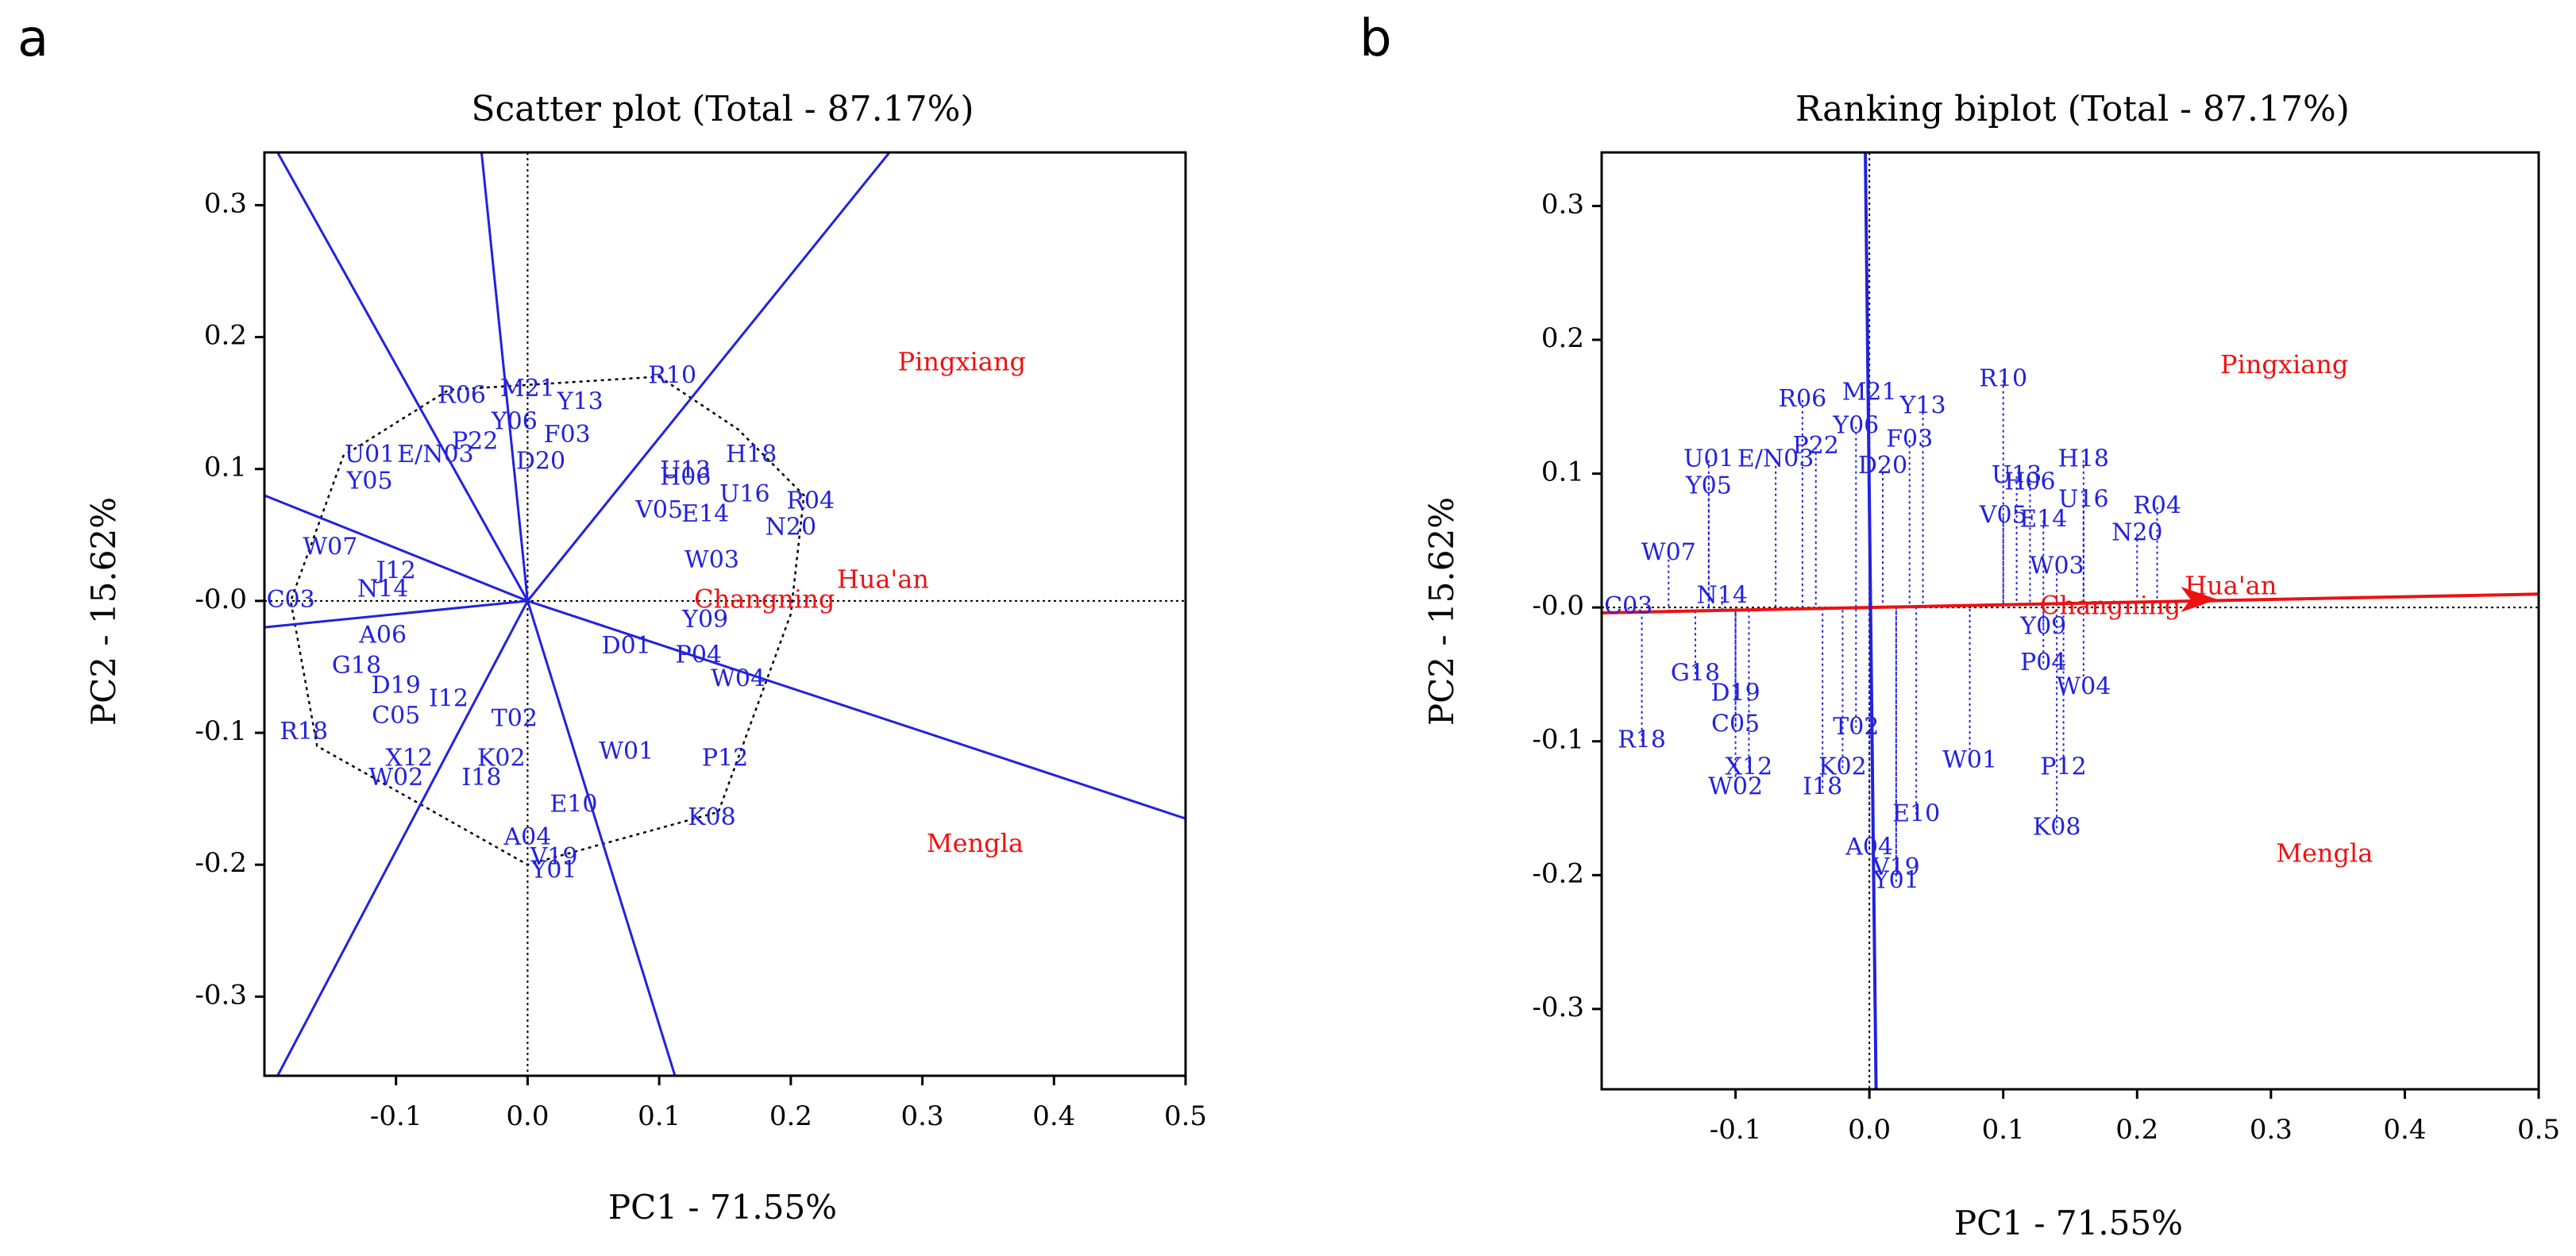 The width and height of the screenshot is (2576, 1256). I want to click on aec-abscissa-b, so click(2070, 603).